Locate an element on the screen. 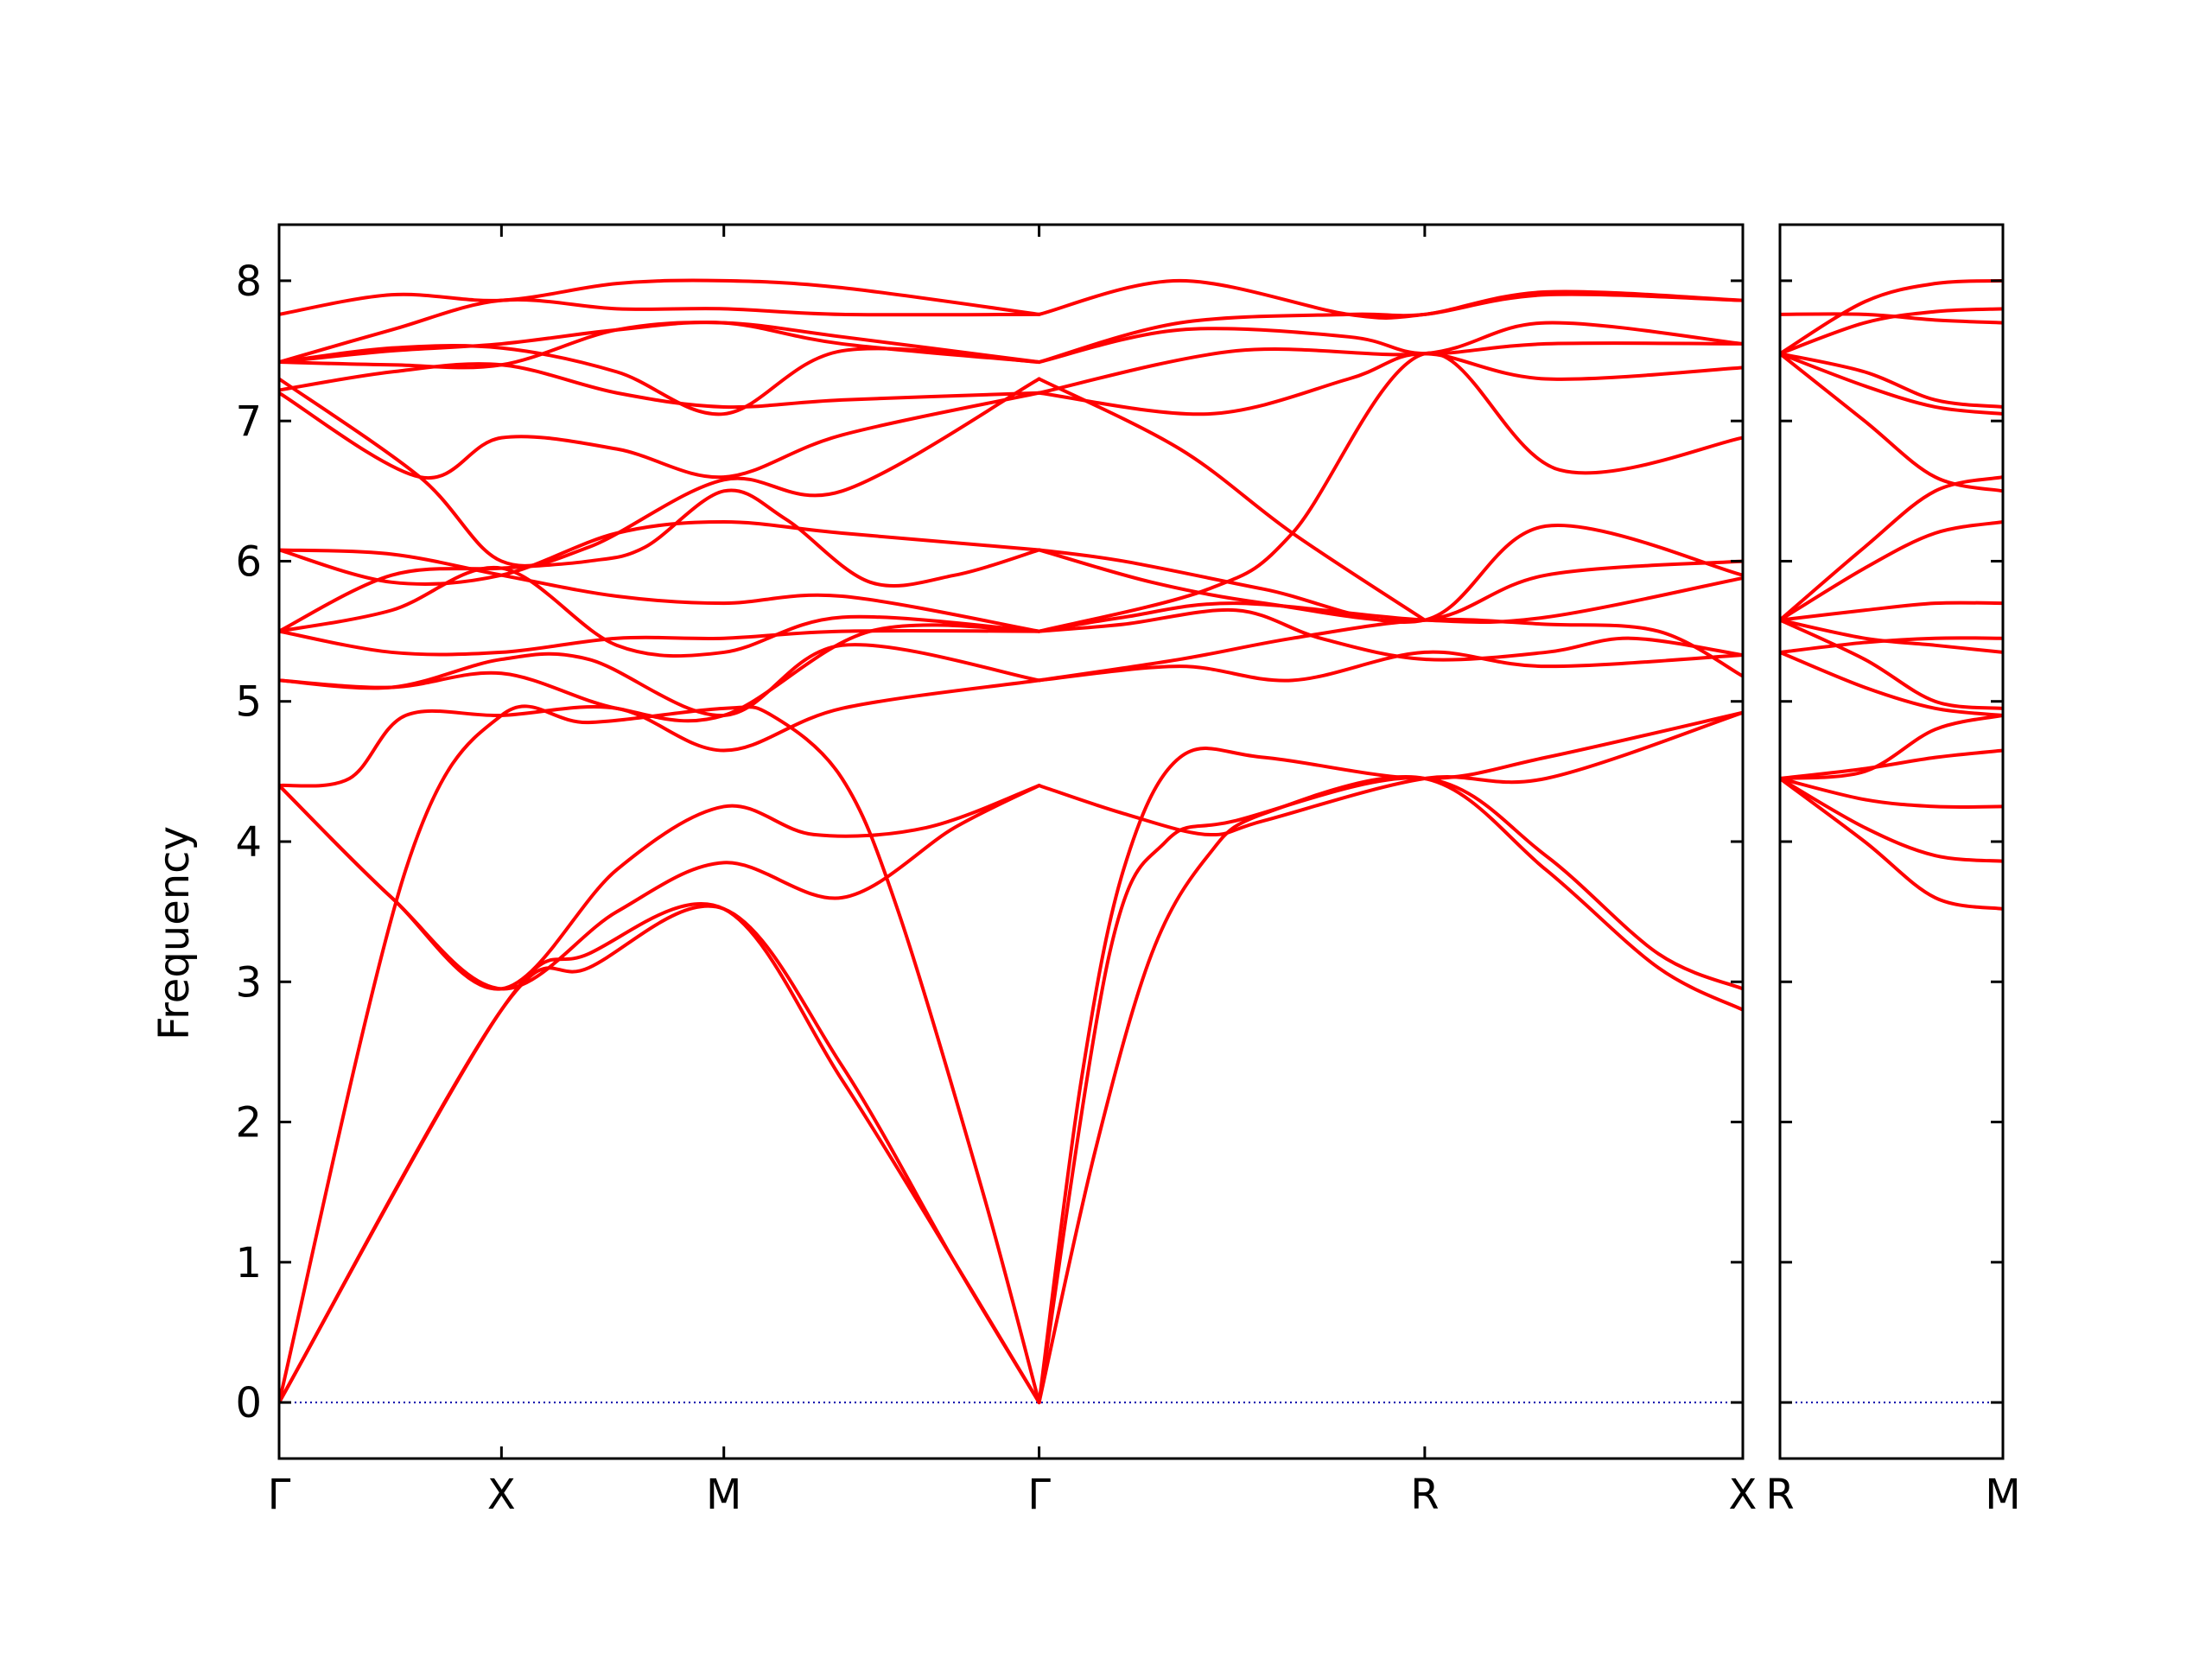  y-tick-label: 0 is located at coordinates (248, 1403).